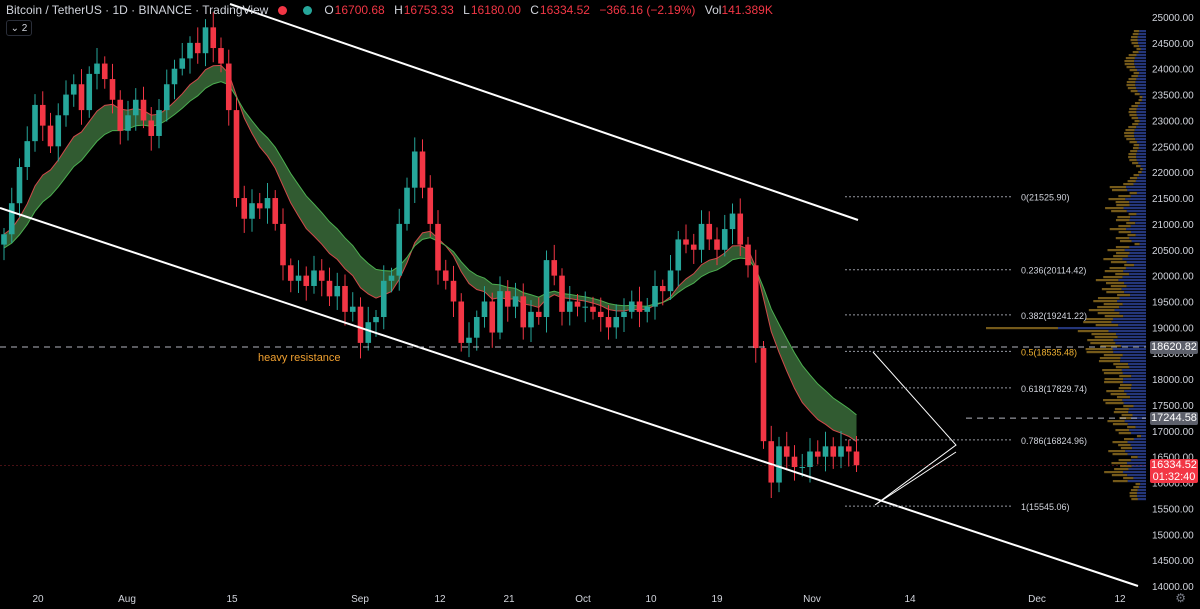 The width and height of the screenshot is (1200, 609). I want to click on price-tick-label: 23500.00, so click(1173, 96).